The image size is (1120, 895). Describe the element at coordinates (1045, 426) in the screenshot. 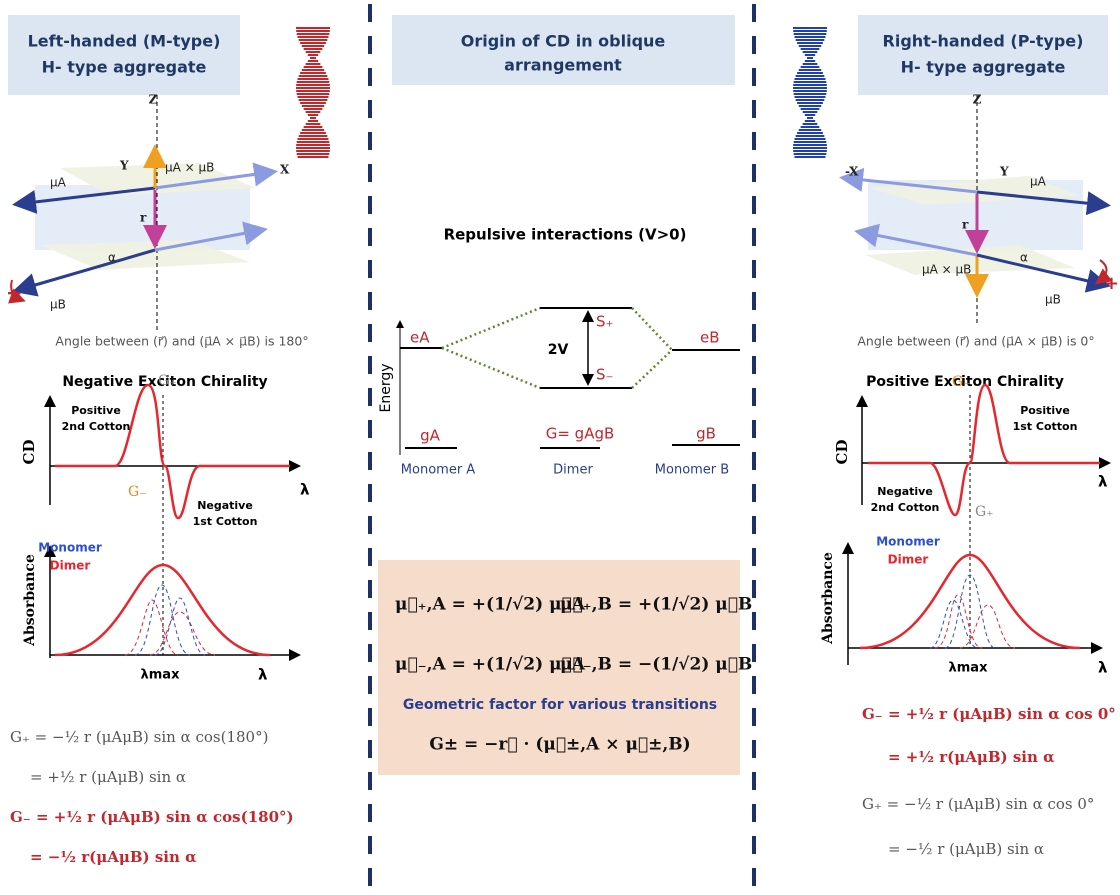

I see `band-label: 1st Cotton` at that location.